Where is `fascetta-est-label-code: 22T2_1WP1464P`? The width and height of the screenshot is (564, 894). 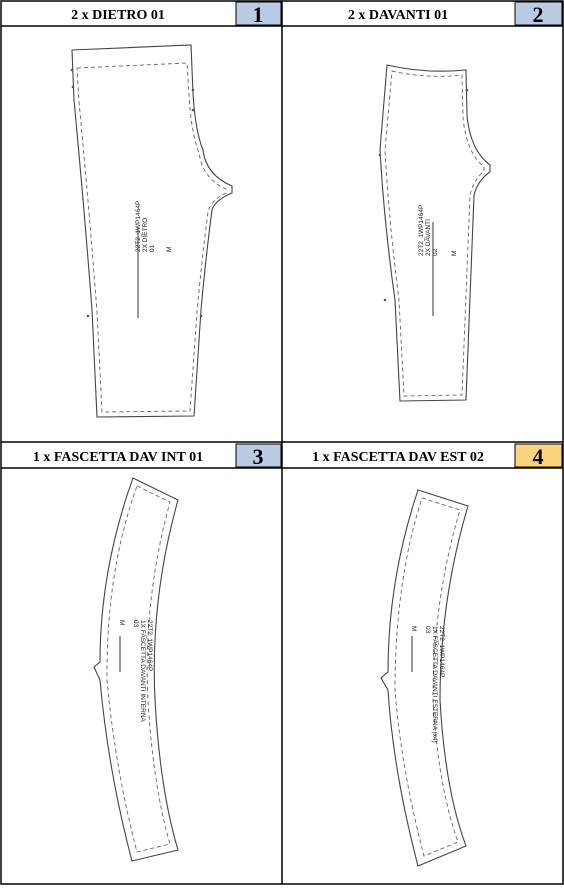 fascetta-est-label-code: 22T2_1WP1464P is located at coordinates (441, 651).